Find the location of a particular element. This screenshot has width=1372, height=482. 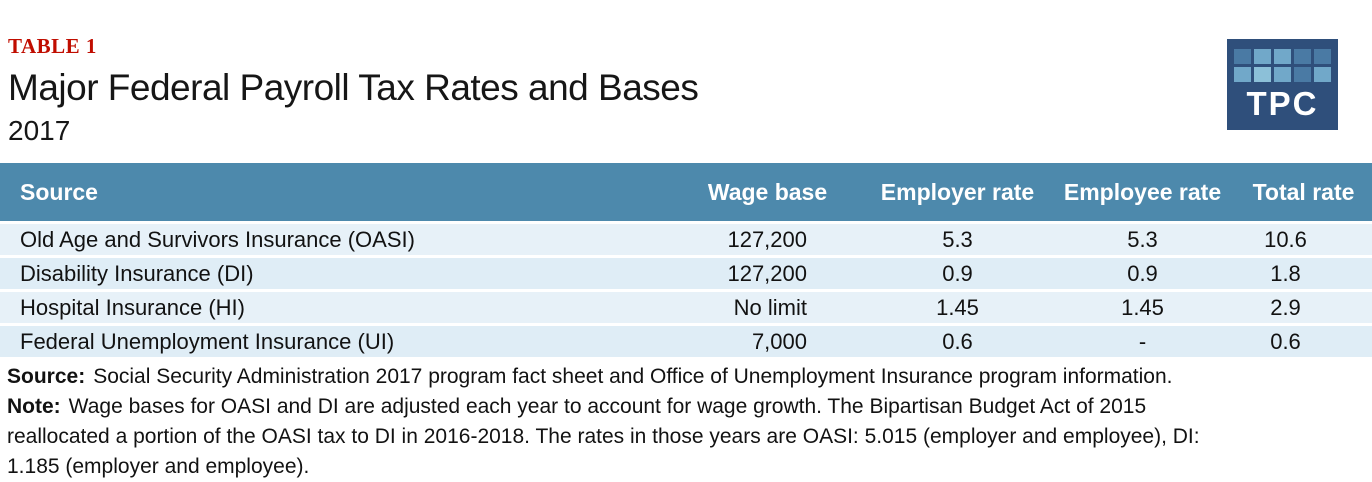

cell-source: Disability Insurance (DI) is located at coordinates (335, 273).